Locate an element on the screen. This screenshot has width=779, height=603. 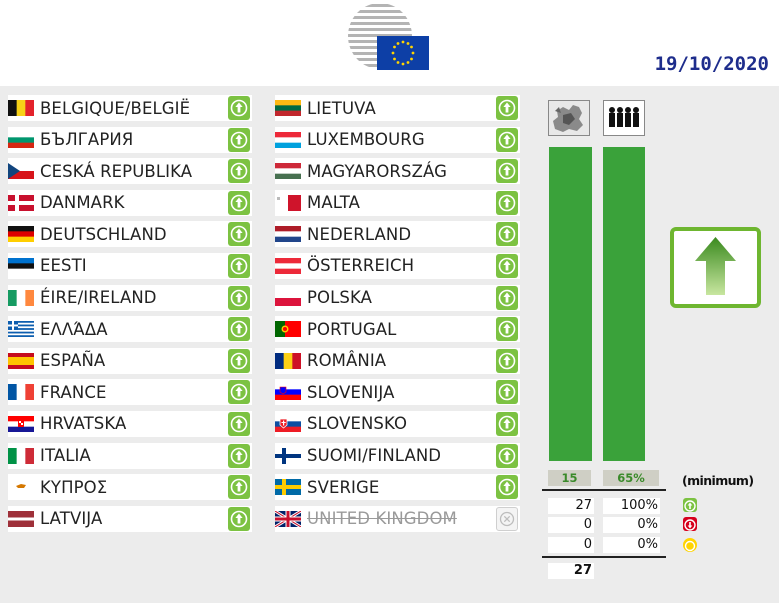
country-name: SLOVENIJA is located at coordinates (351, 392).